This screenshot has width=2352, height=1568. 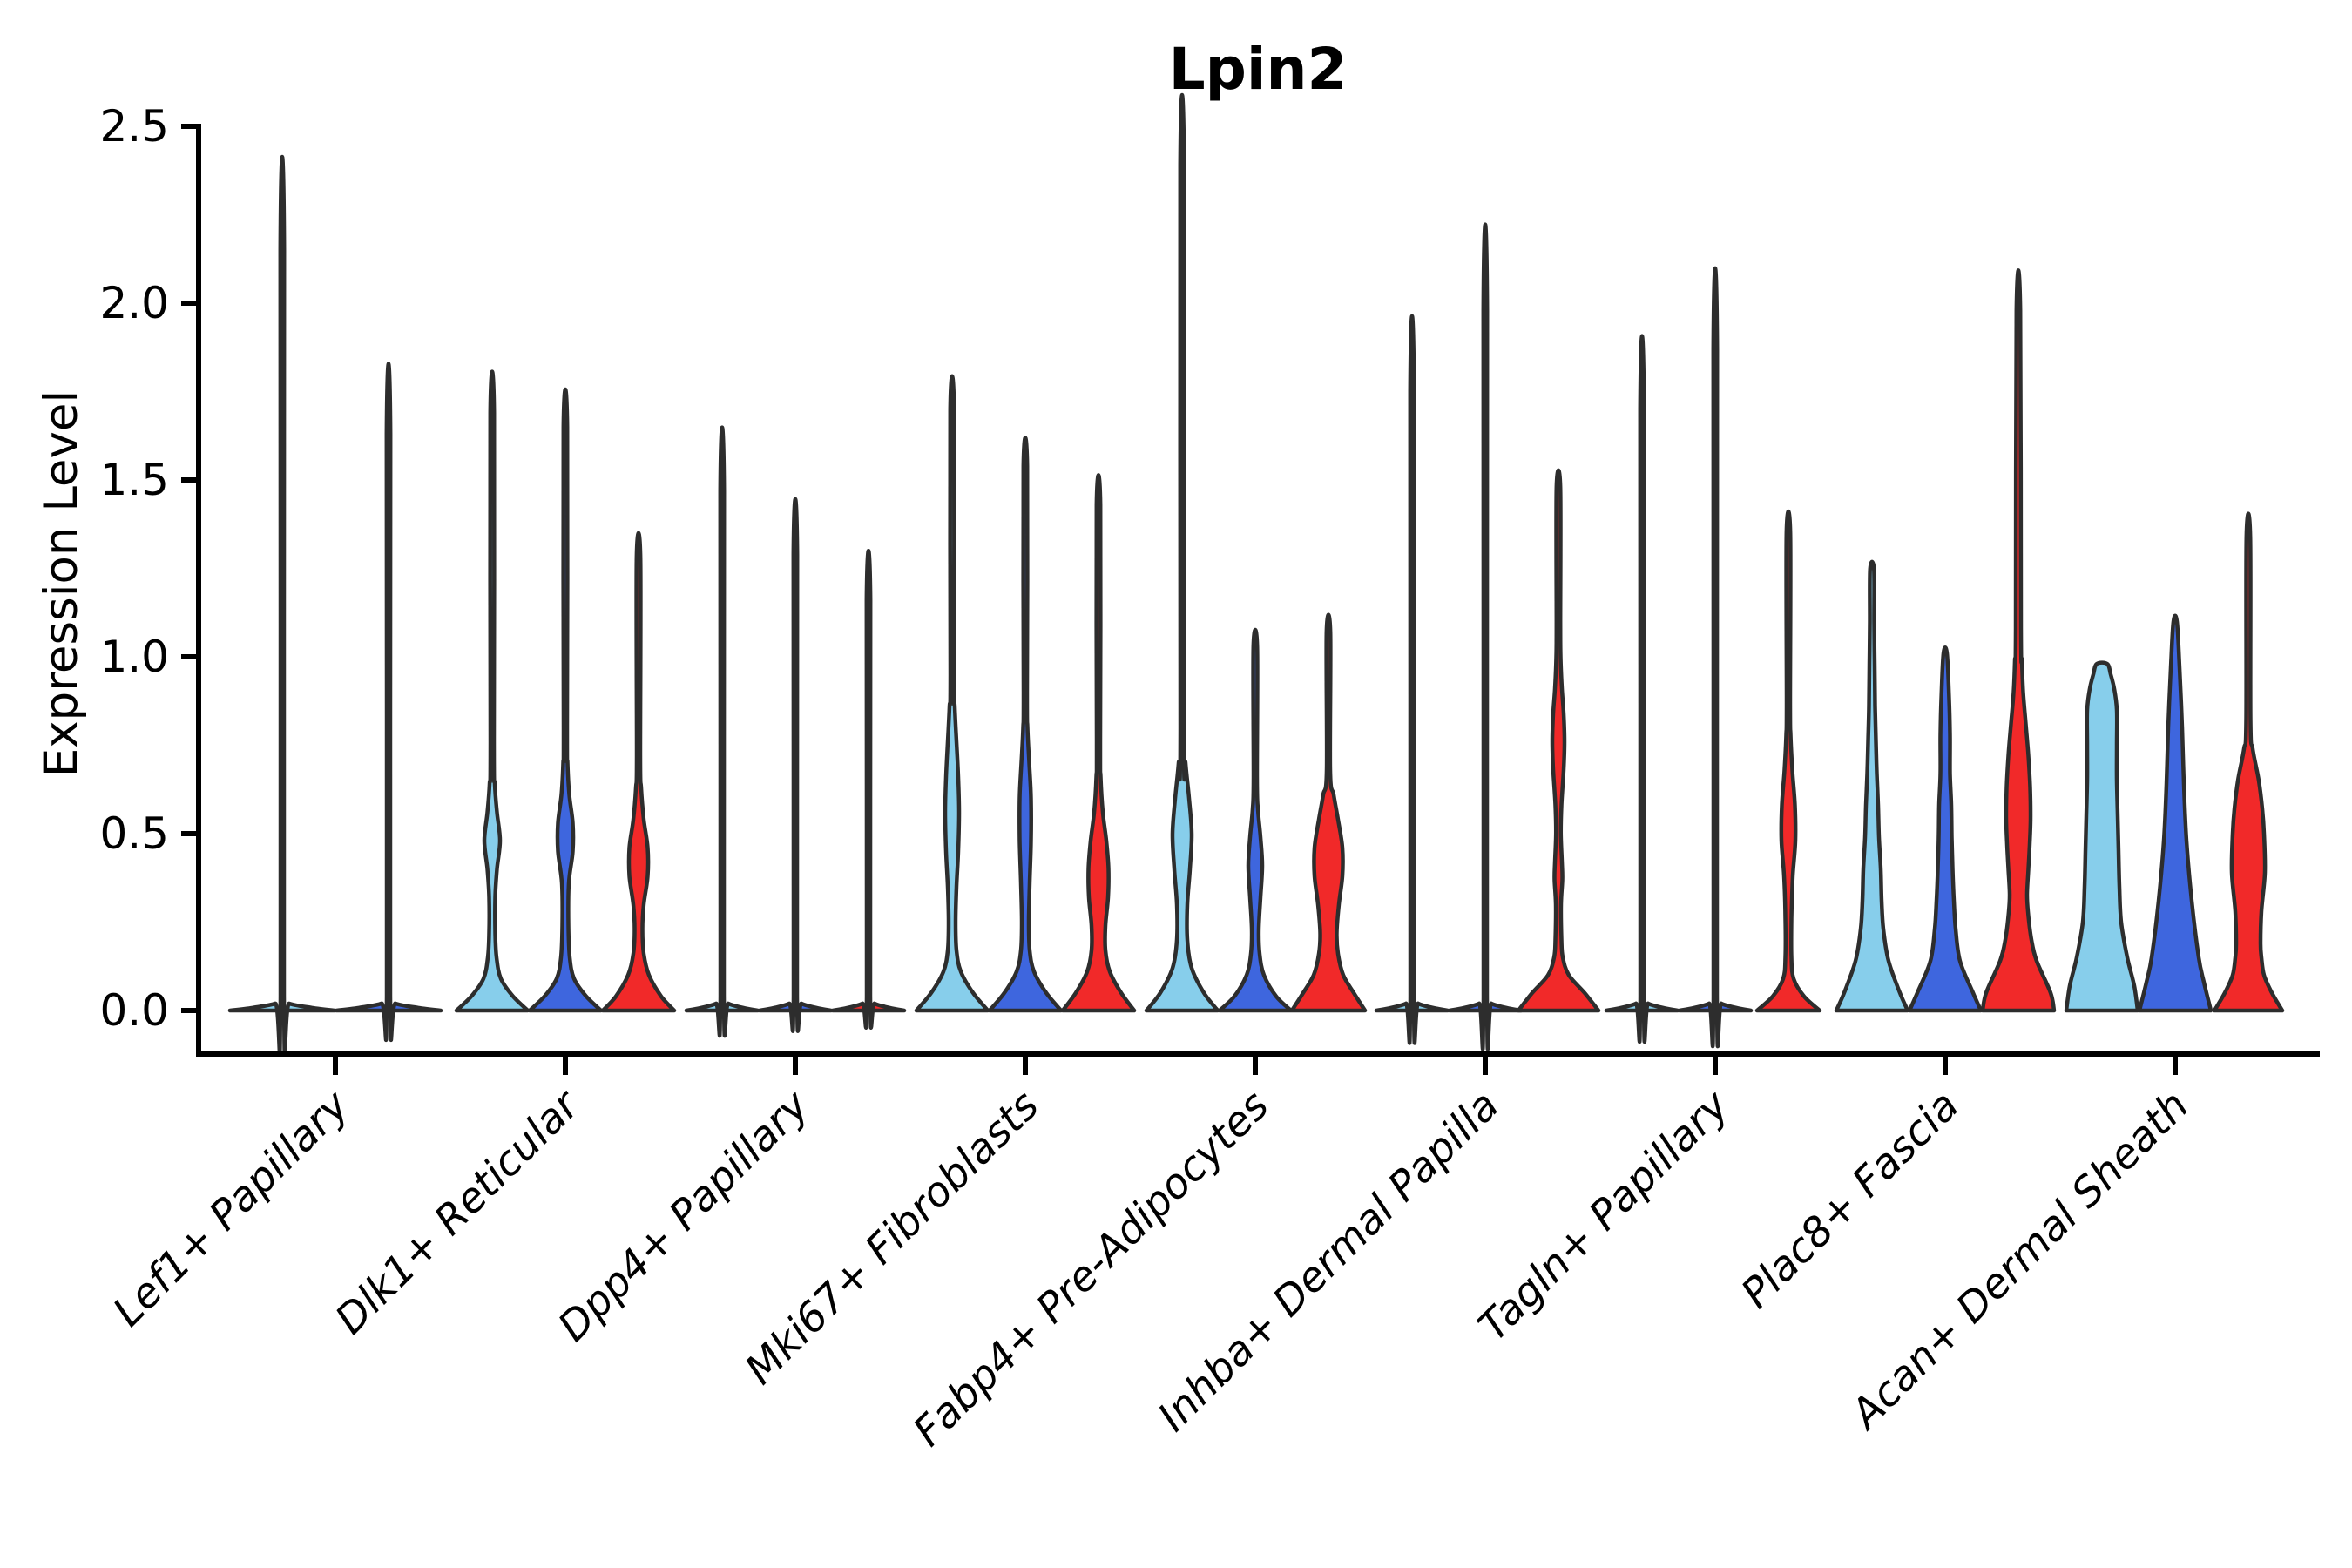 I want to click on violin-0-s1, so click(x=388, y=702).